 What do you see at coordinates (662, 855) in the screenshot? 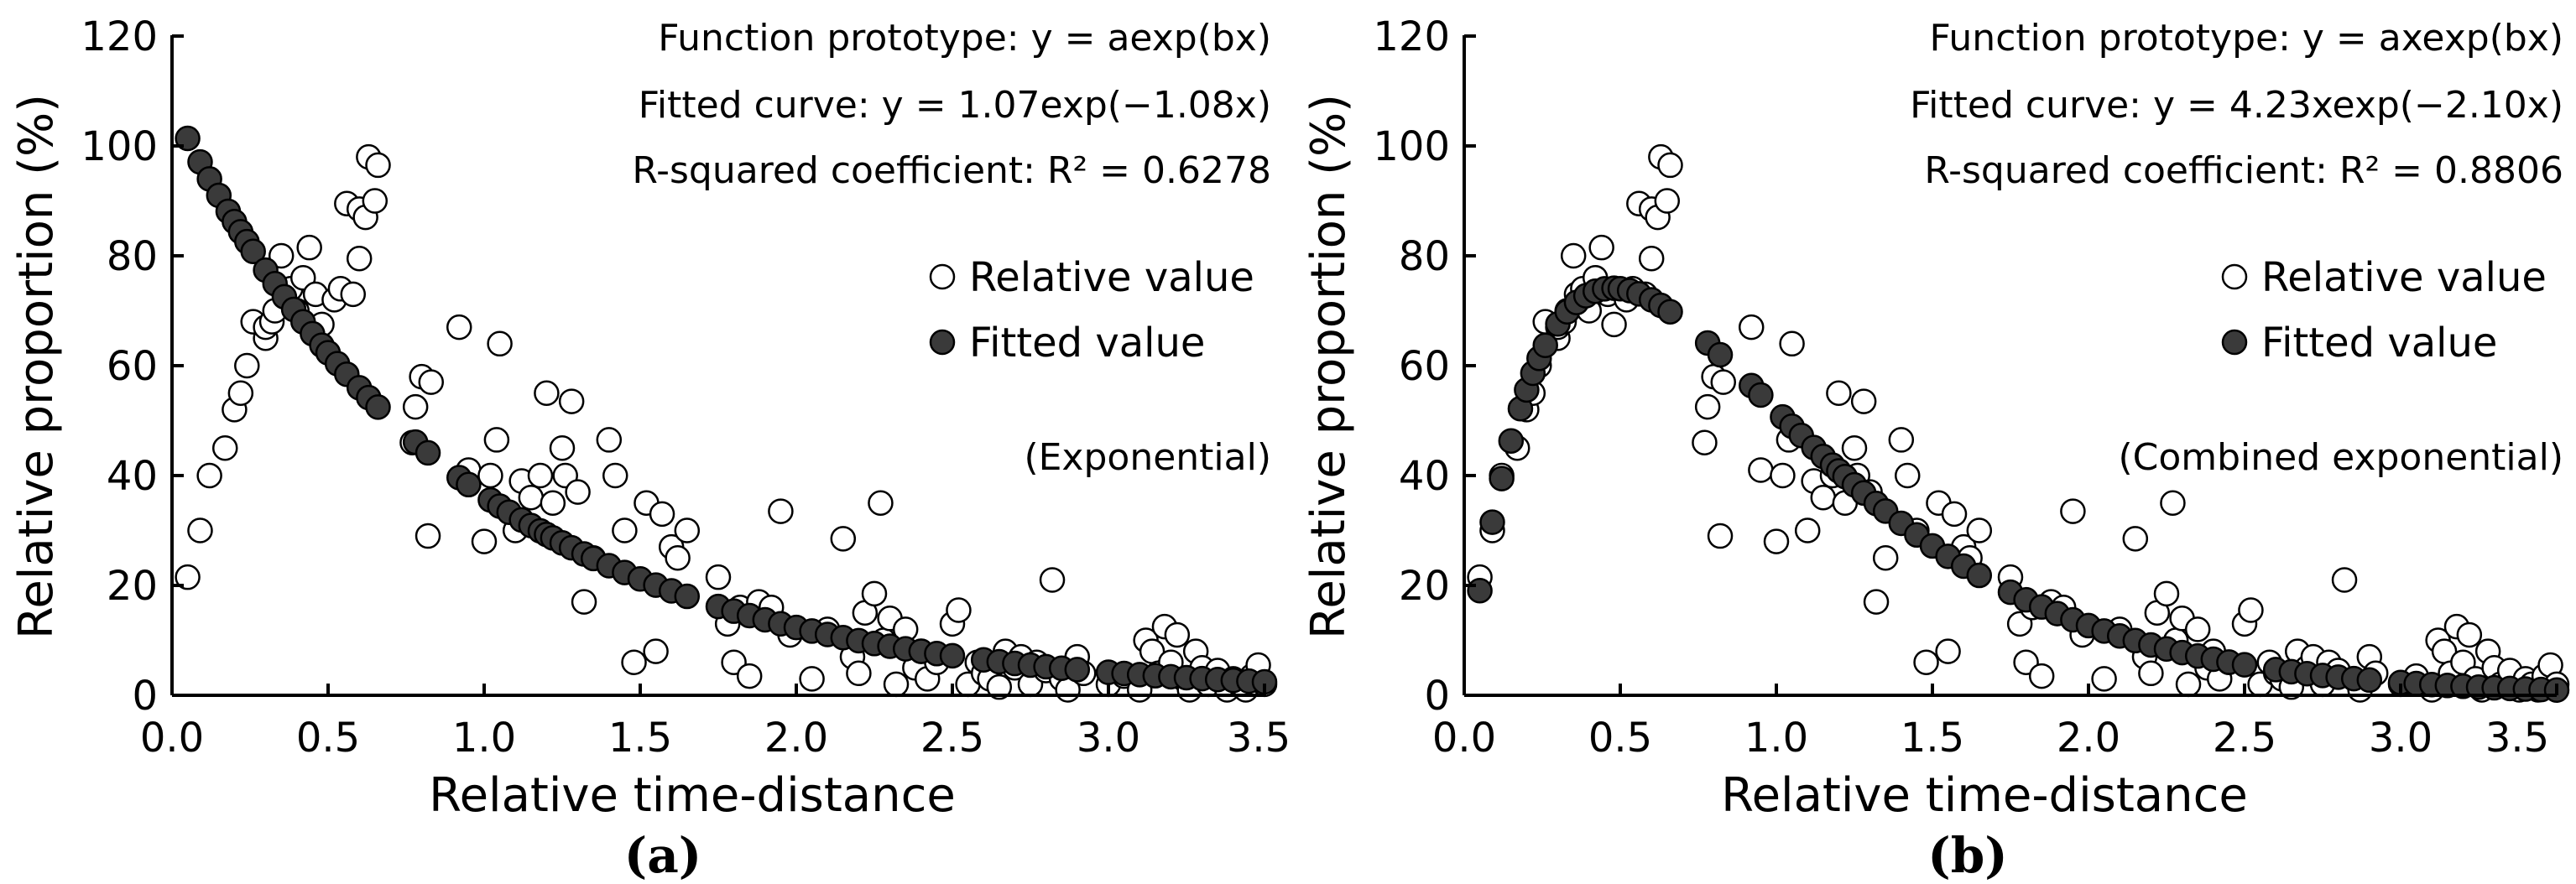
I see `panel-label-a: (a)` at bounding box center [662, 855].